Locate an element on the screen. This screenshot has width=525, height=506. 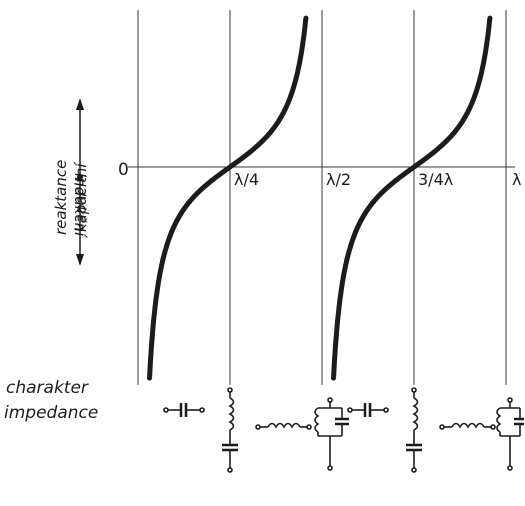
arrow-up-icon is located at coordinates (80, 104).